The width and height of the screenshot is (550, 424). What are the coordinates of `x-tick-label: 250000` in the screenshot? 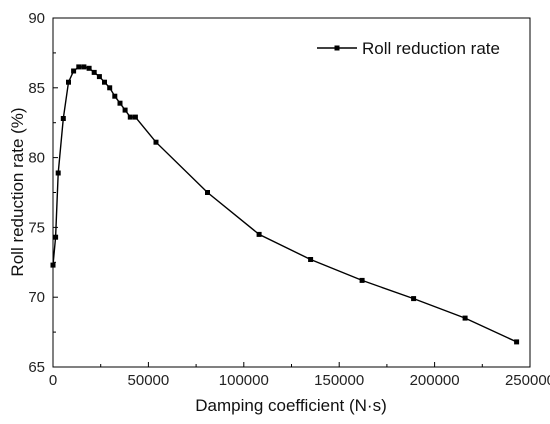 It's located at (527, 380).